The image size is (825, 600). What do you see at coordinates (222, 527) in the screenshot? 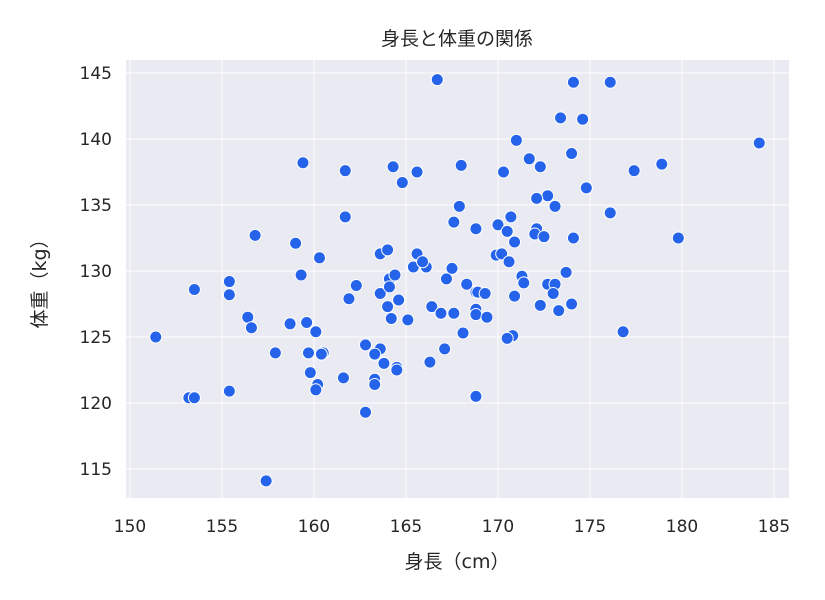
I see `x-tick-label: 155` at bounding box center [222, 527].